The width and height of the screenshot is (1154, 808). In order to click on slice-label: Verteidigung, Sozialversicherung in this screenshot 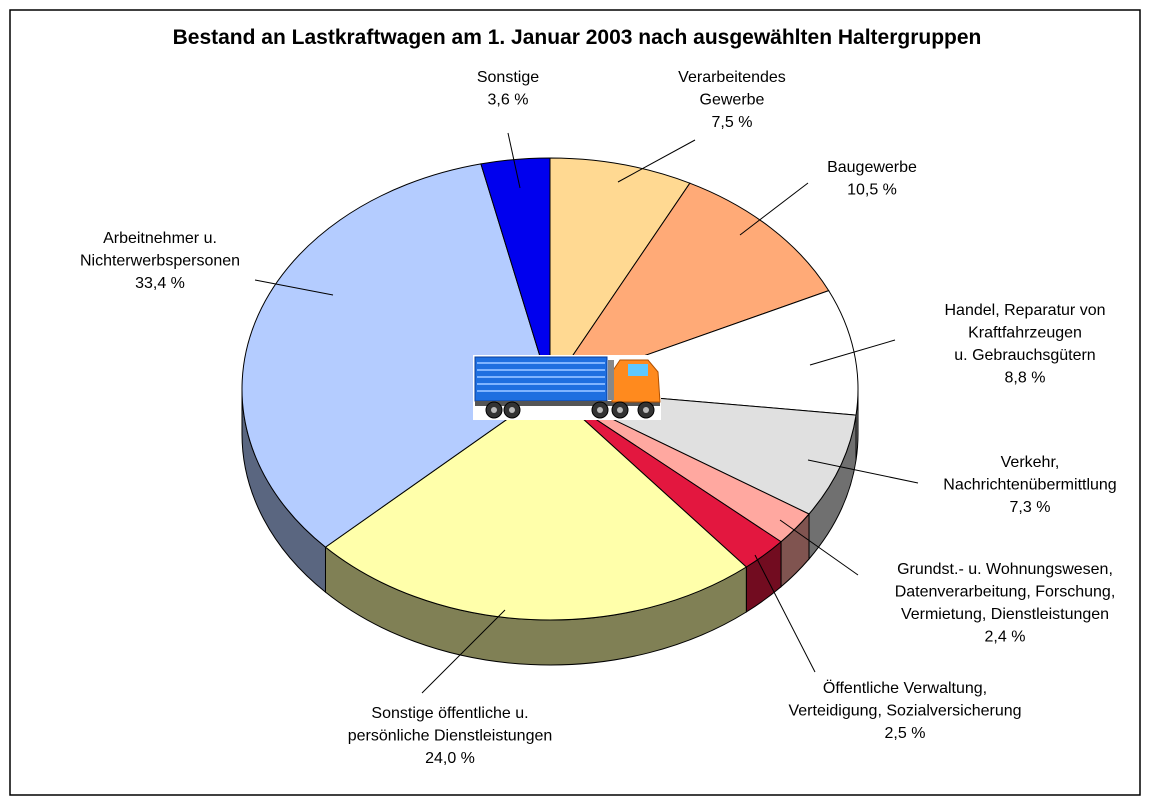, I will do `click(904, 711)`.